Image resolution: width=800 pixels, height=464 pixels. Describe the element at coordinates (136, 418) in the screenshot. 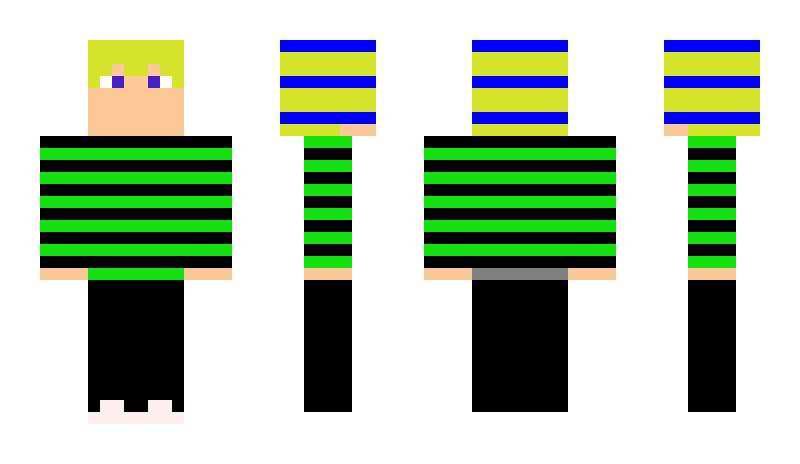

I see `shoe-soles` at that location.